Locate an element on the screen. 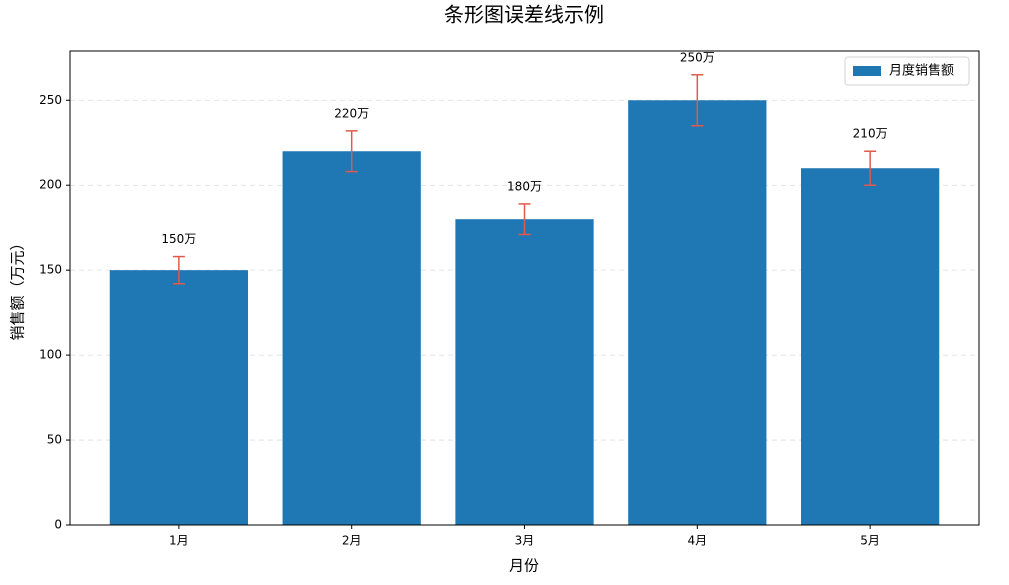  x-axis-label: 月份 is located at coordinates (524, 566).